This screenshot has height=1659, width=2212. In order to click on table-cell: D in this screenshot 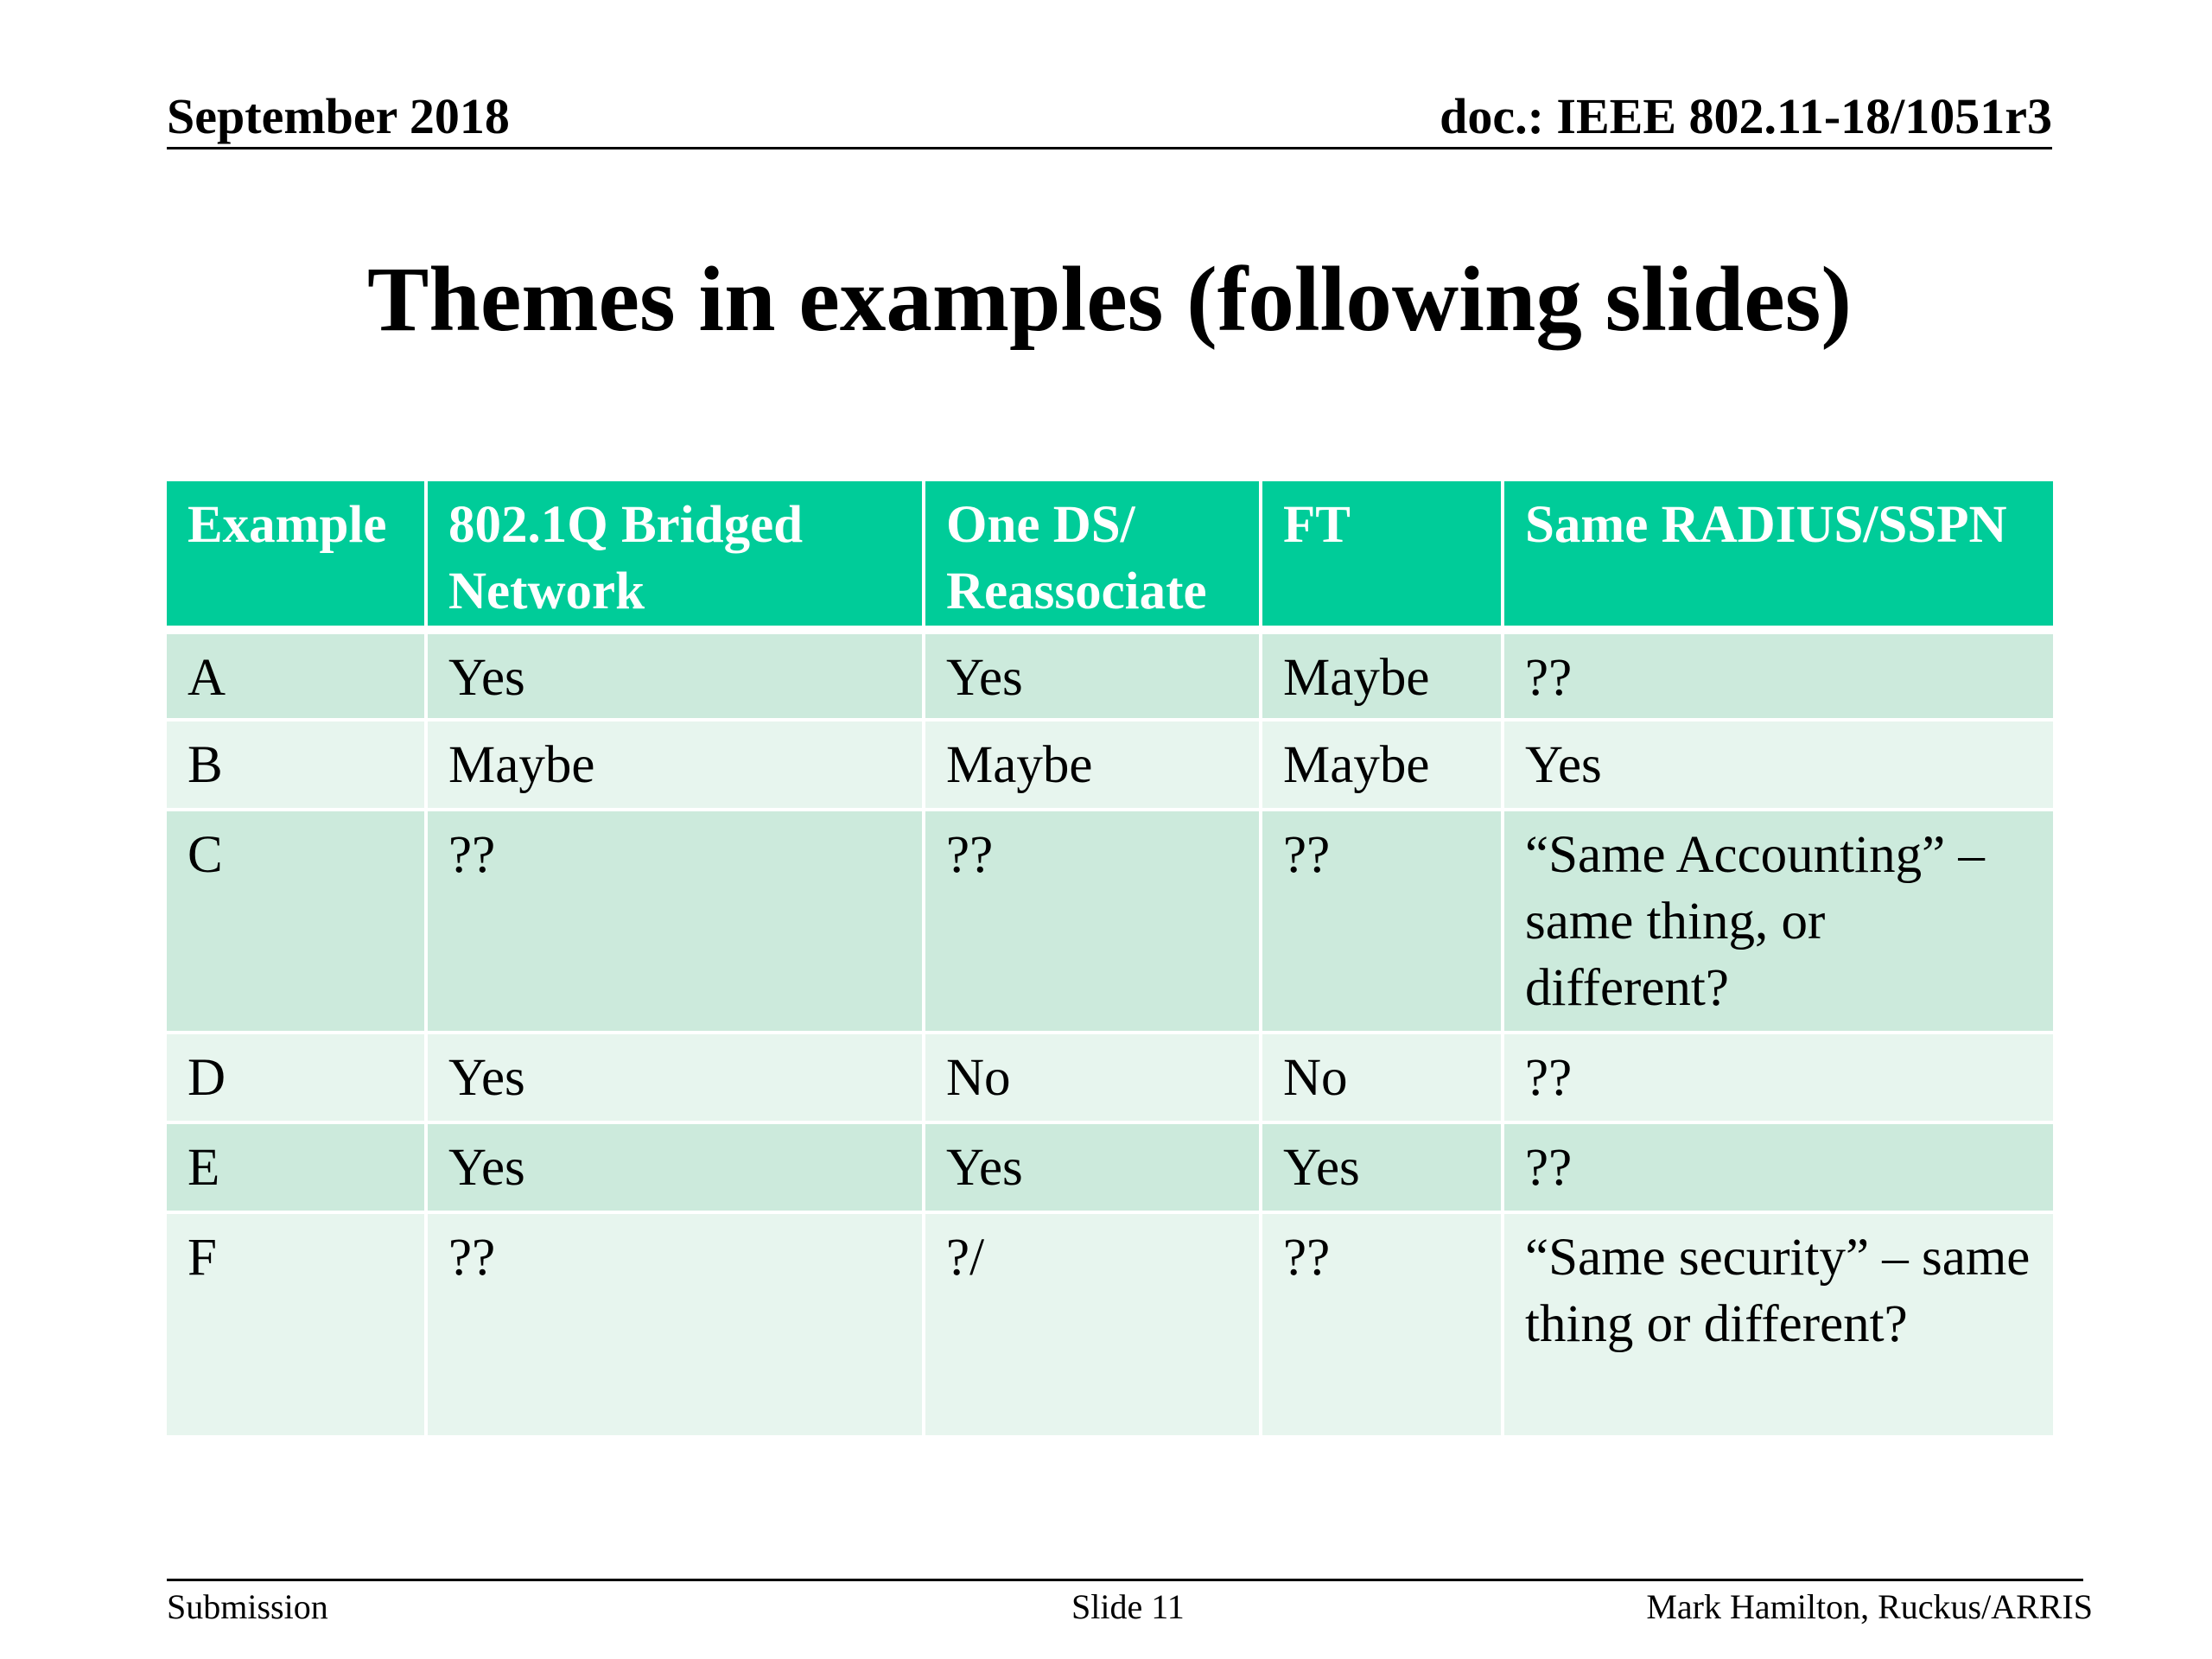, I will do `click(297, 1077)`.